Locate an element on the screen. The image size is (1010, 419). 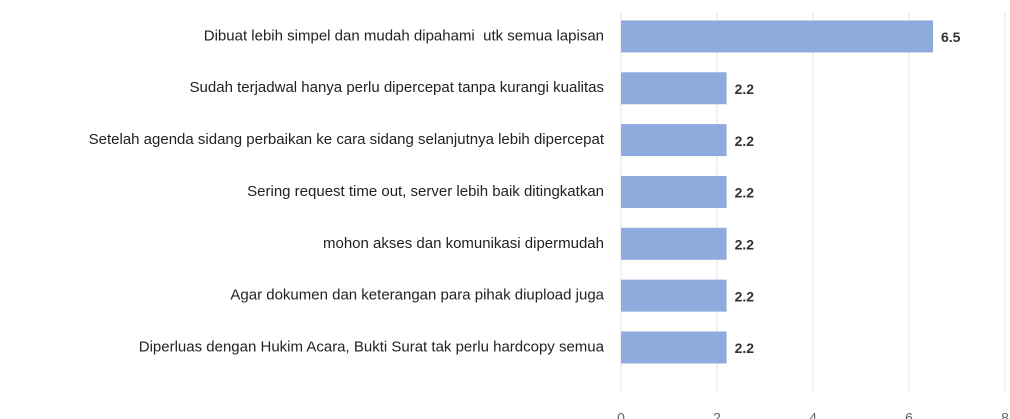
y-tick-label: mohon akses dan komunikasi dipermudah is located at coordinates (463, 243).